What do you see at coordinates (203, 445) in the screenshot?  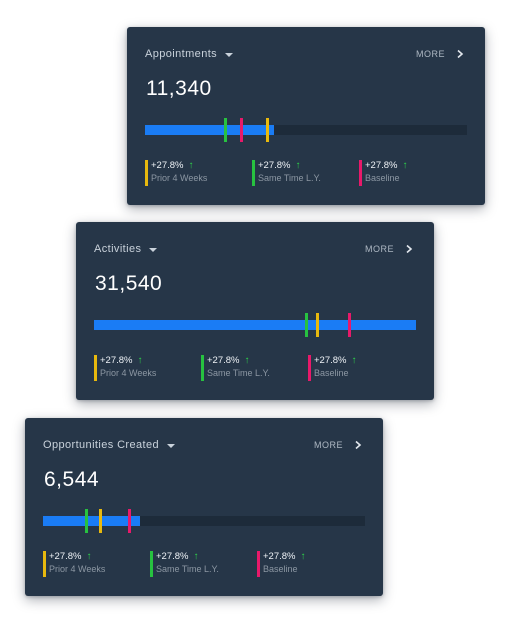 I see `card-header: Opportunities Created MORE` at bounding box center [203, 445].